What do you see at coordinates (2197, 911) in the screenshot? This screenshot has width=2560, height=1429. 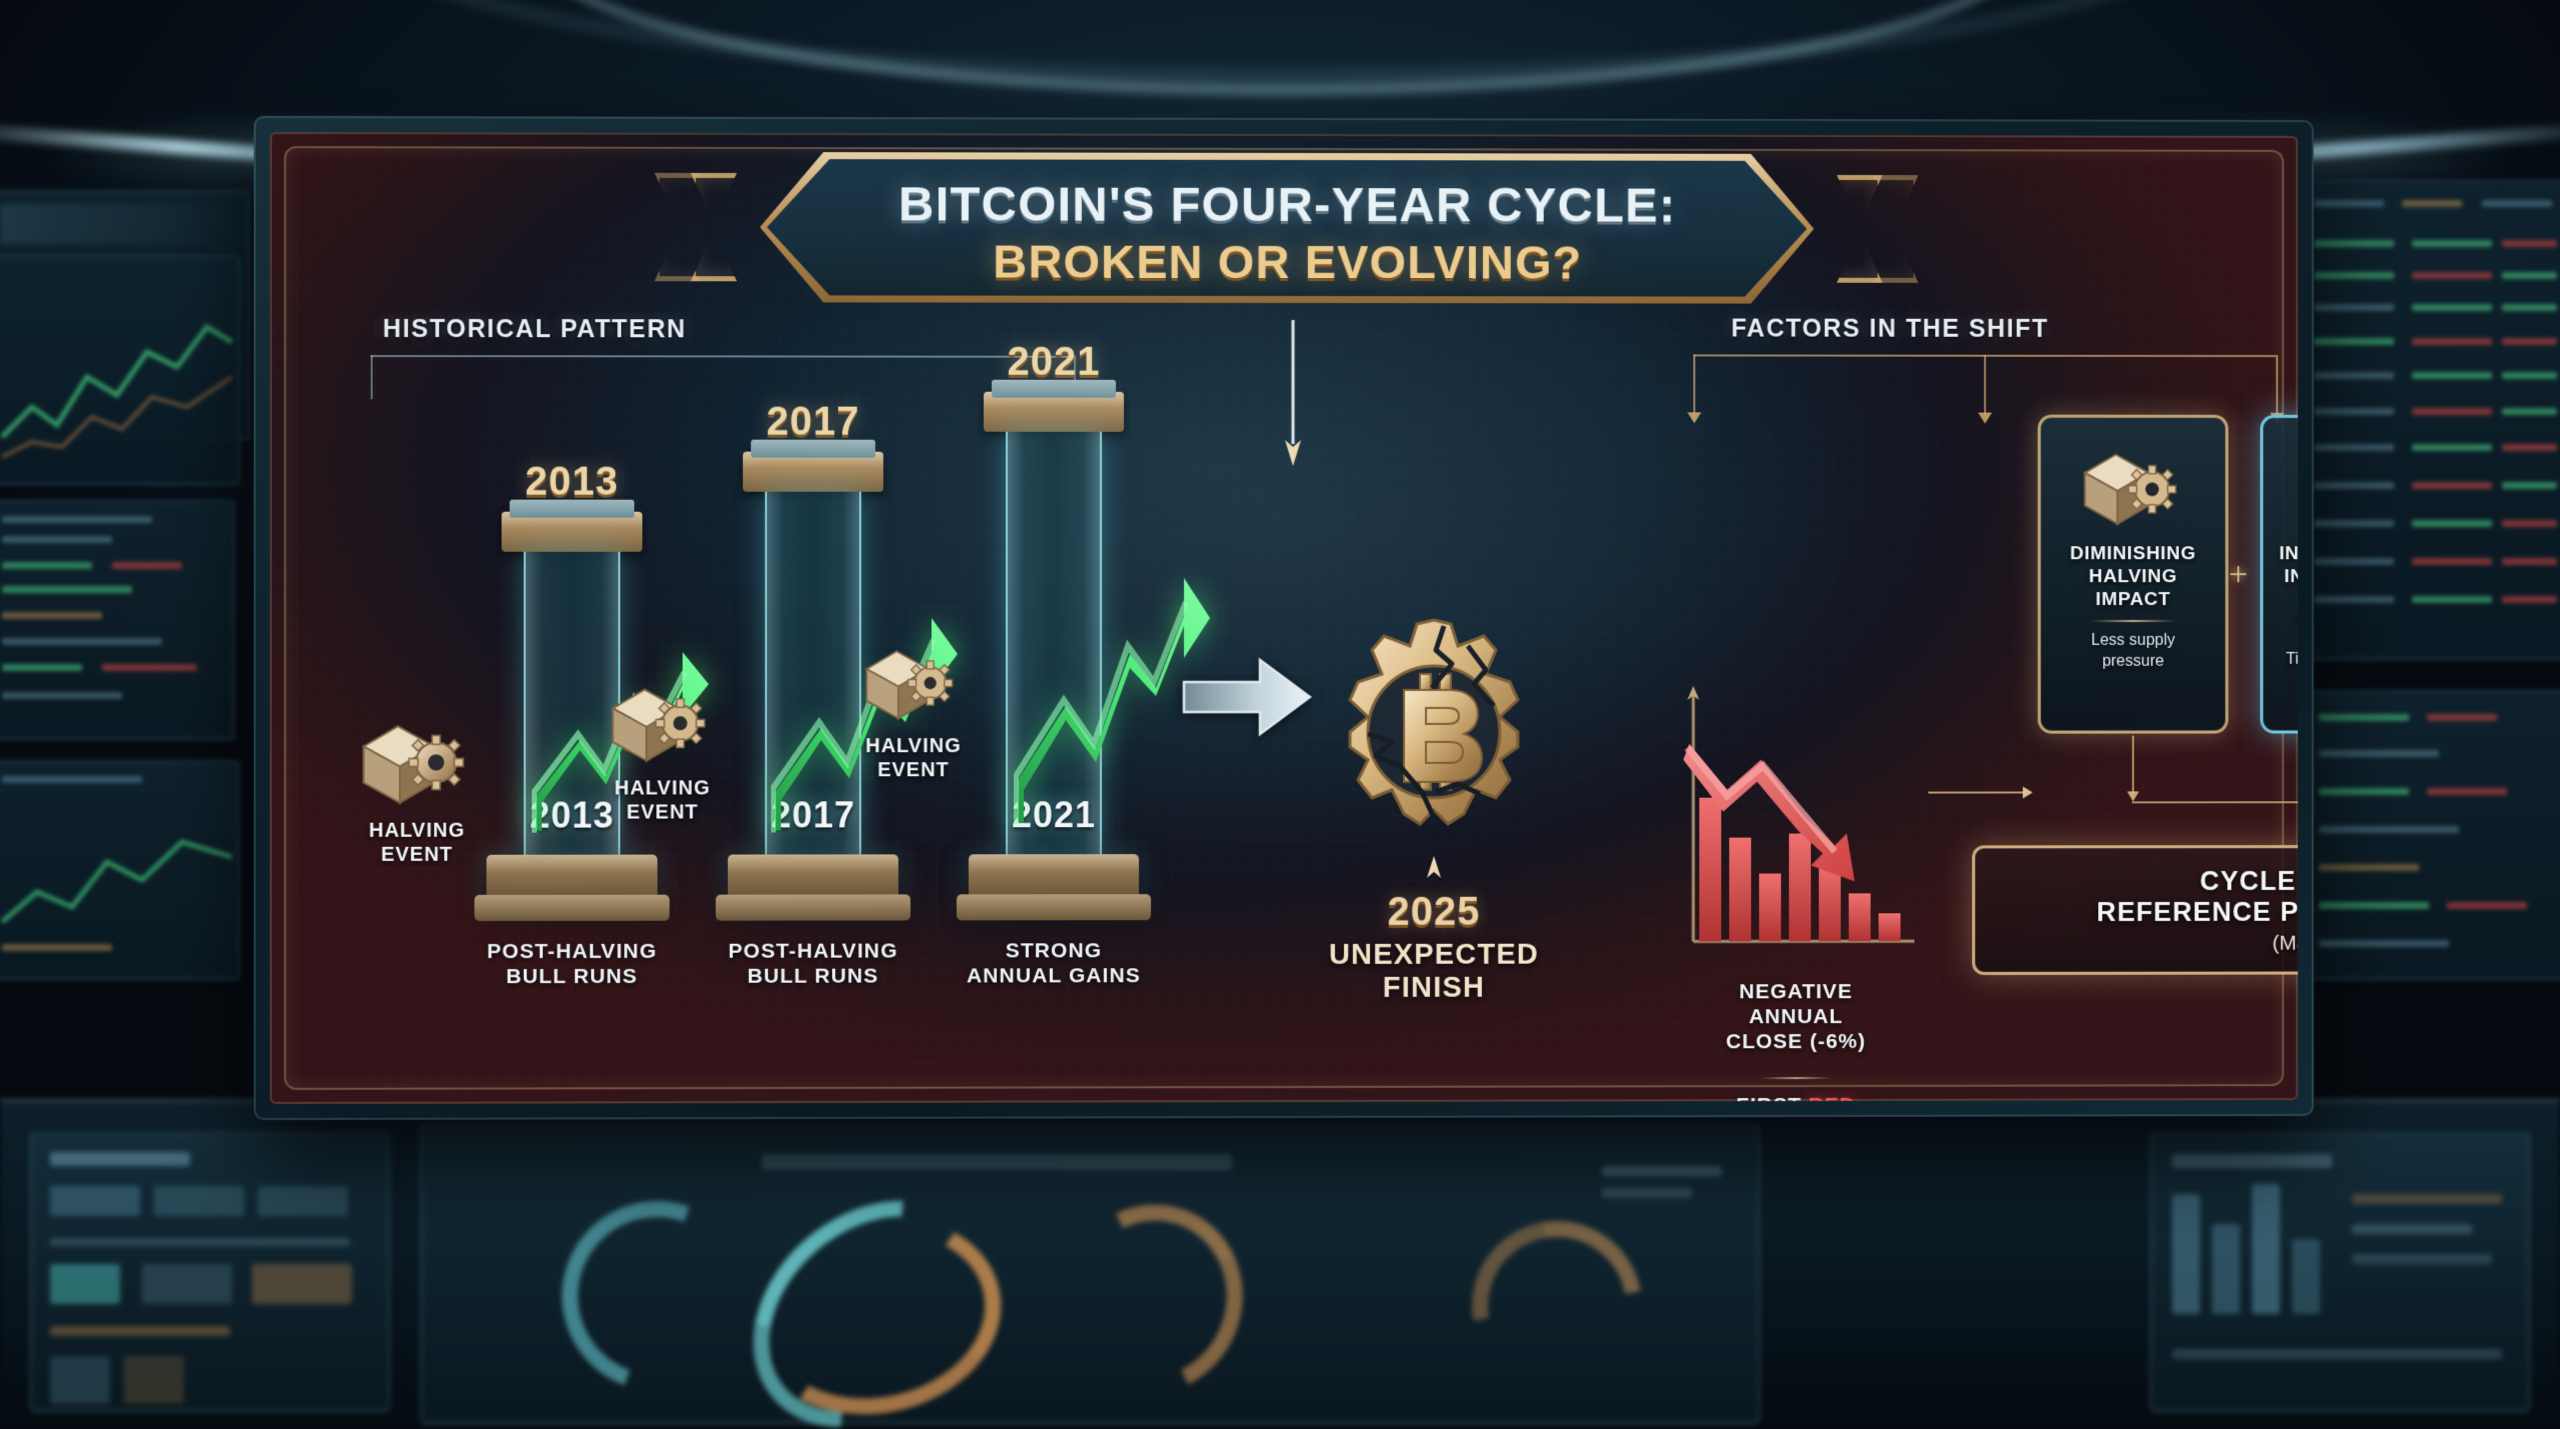 I see `summary-line2: REFERENCE POINT, NOT RULEBOOK` at bounding box center [2197, 911].